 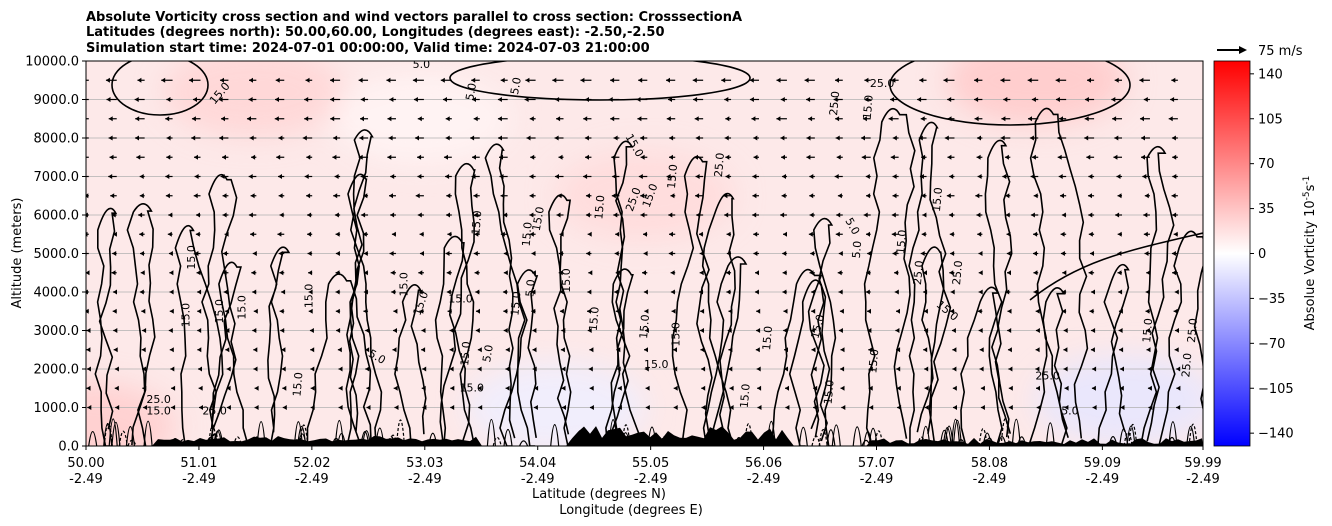 I want to click on colorbar-label-exp: -5, so click(x=1307, y=195).